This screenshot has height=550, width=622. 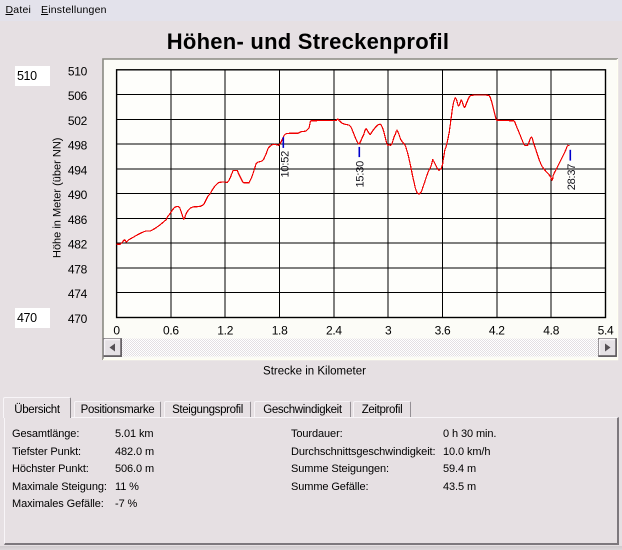 What do you see at coordinates (58, 198) in the screenshot?
I see `svg-text: Höhe in Meter (über NN)` at bounding box center [58, 198].